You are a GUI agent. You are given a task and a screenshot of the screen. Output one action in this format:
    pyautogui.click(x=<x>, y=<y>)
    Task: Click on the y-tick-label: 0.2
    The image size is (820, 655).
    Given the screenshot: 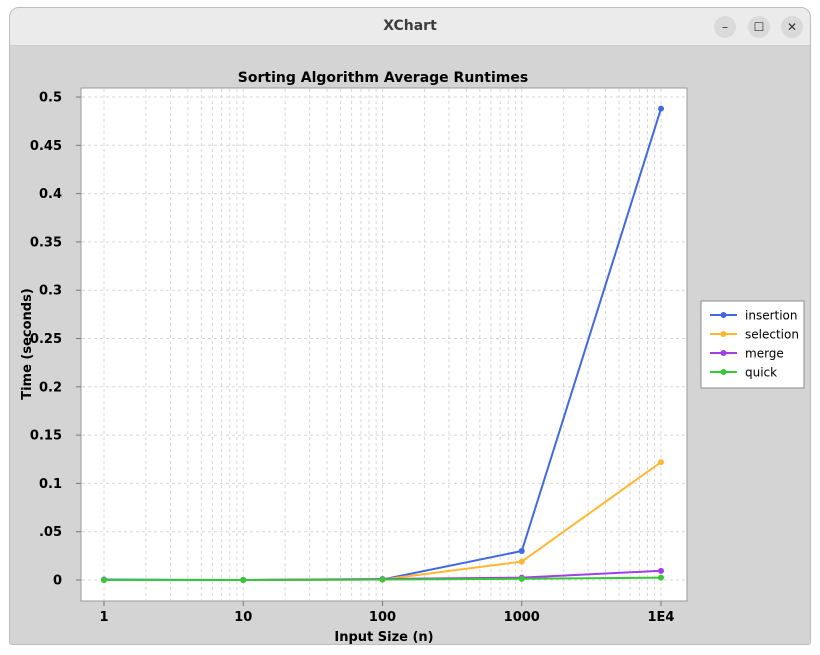 What is the action you would take?
    pyautogui.click(x=50, y=387)
    